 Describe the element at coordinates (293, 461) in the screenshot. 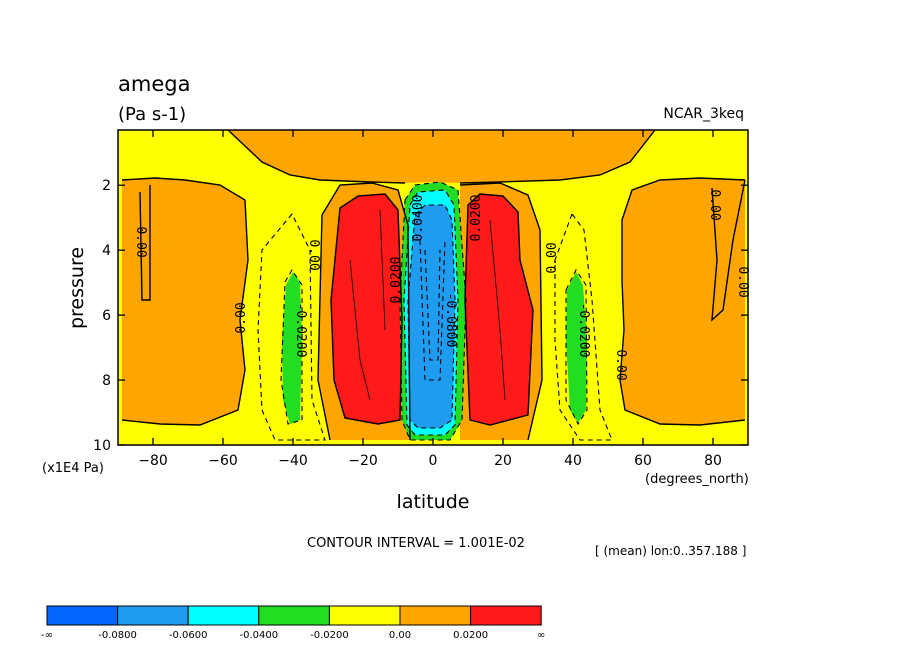

I see `x-tick-label: −40` at that location.